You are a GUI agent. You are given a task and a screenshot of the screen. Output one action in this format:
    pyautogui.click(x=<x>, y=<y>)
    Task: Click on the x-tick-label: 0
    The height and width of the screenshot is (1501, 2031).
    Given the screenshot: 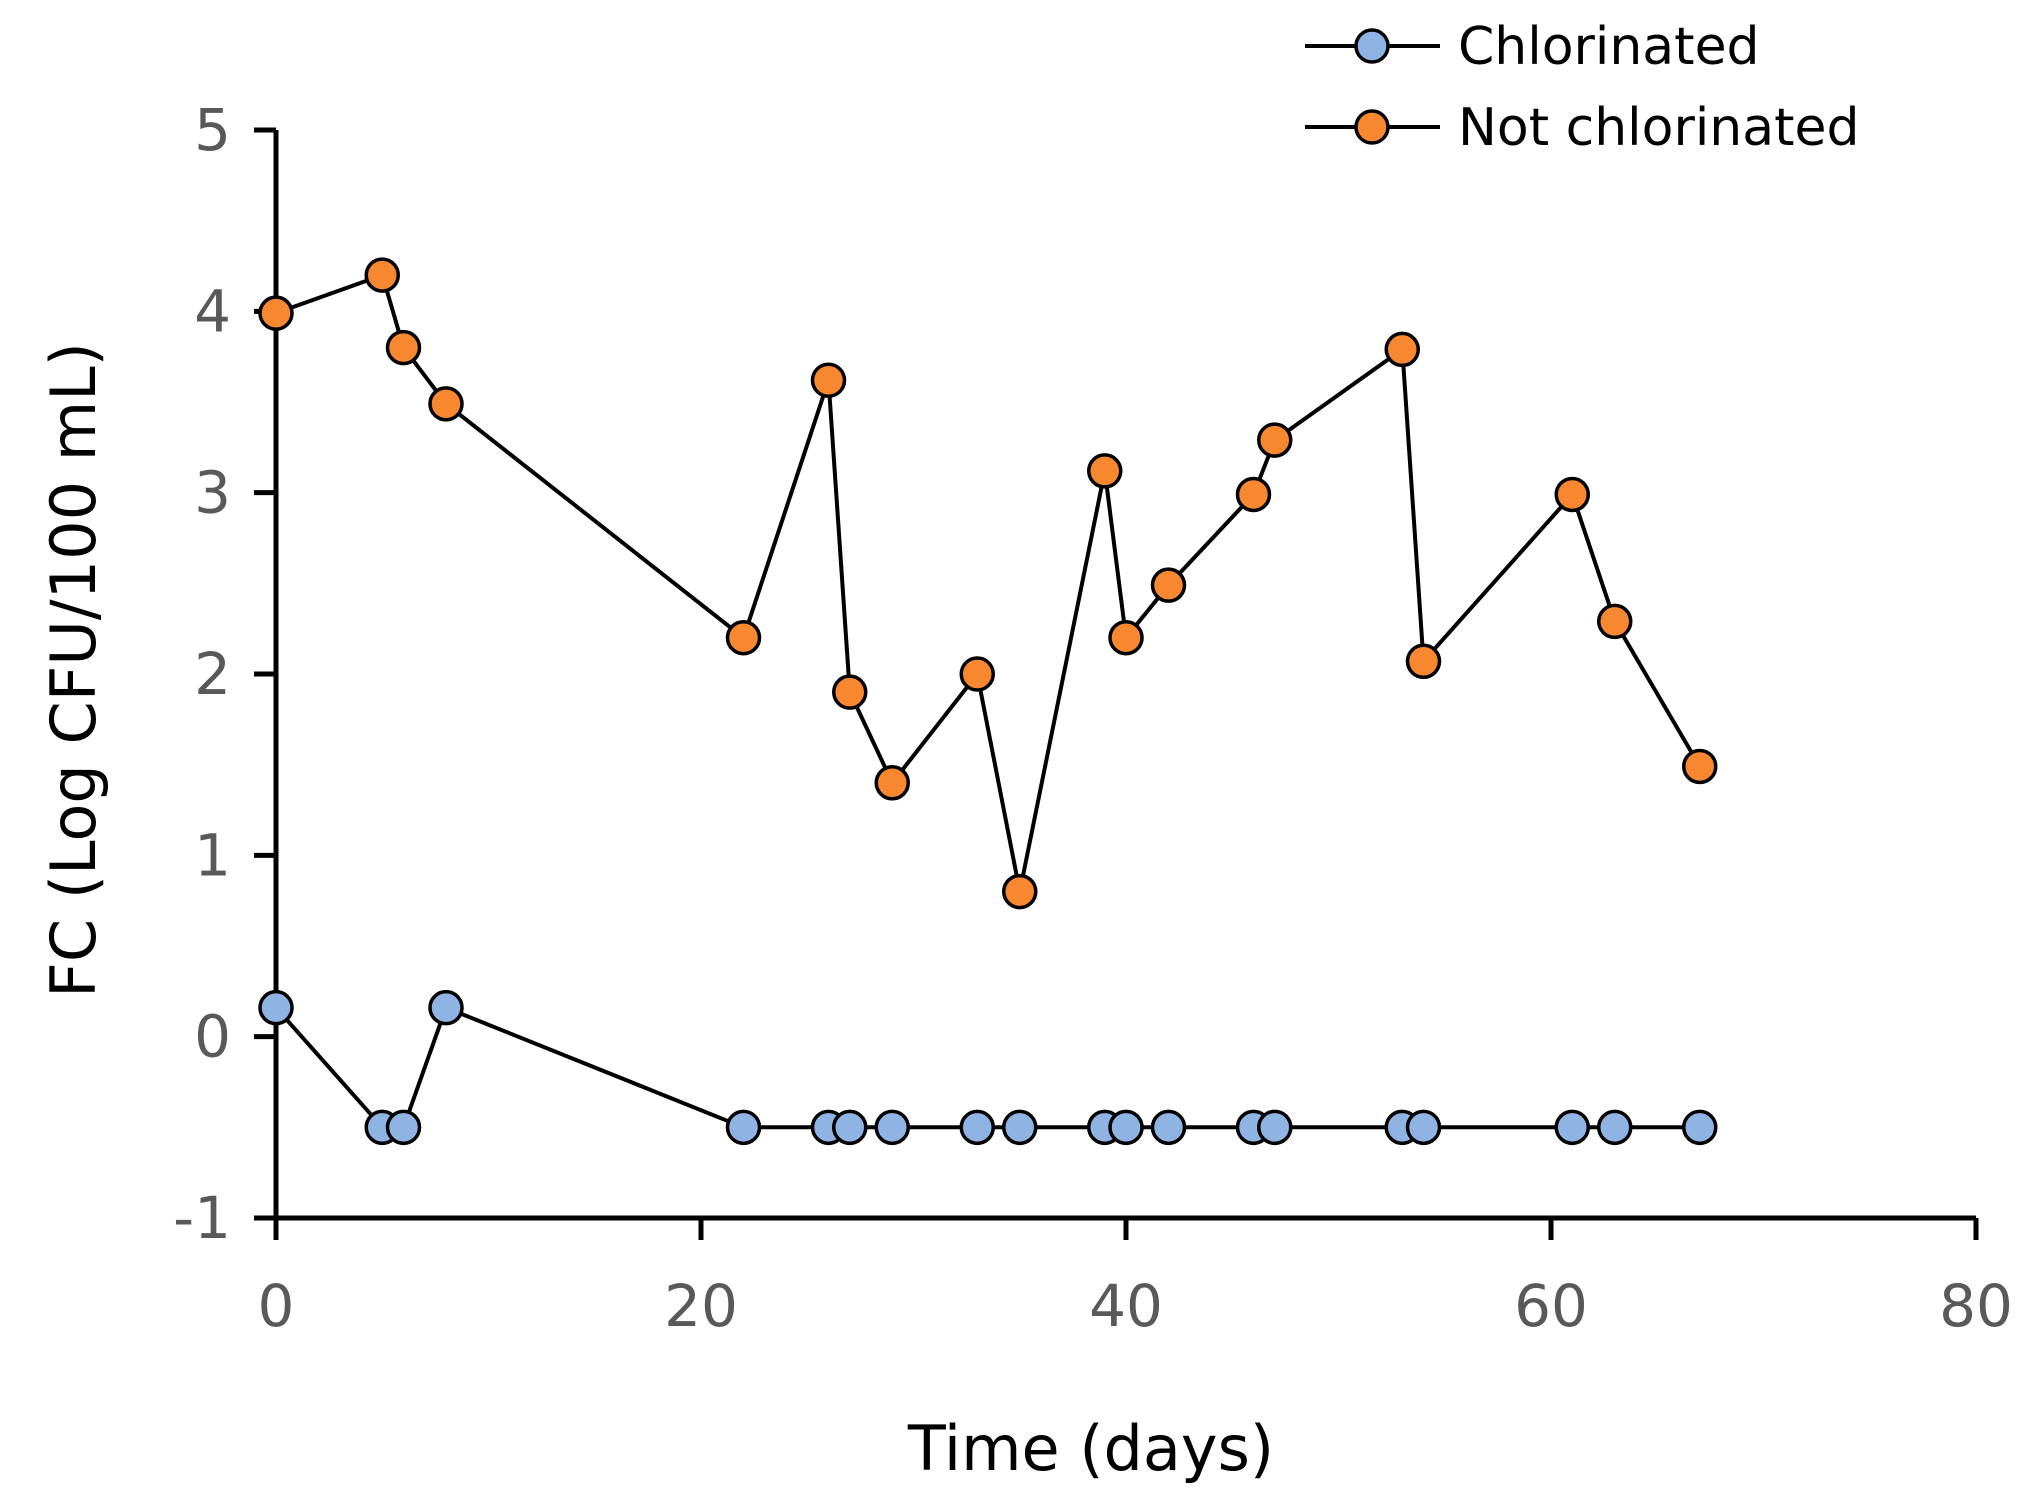 What is the action you would take?
    pyautogui.click(x=276, y=1306)
    